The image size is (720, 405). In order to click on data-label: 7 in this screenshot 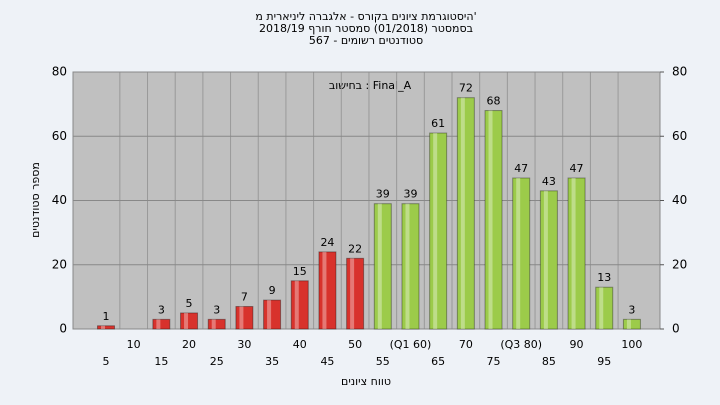, I will do `click(244, 297)`.